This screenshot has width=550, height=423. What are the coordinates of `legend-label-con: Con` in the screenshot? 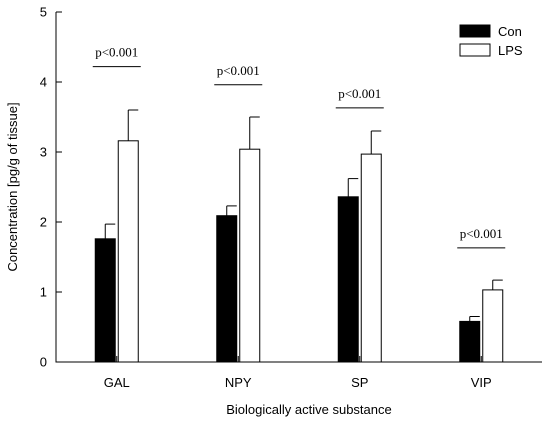 It's located at (510, 31).